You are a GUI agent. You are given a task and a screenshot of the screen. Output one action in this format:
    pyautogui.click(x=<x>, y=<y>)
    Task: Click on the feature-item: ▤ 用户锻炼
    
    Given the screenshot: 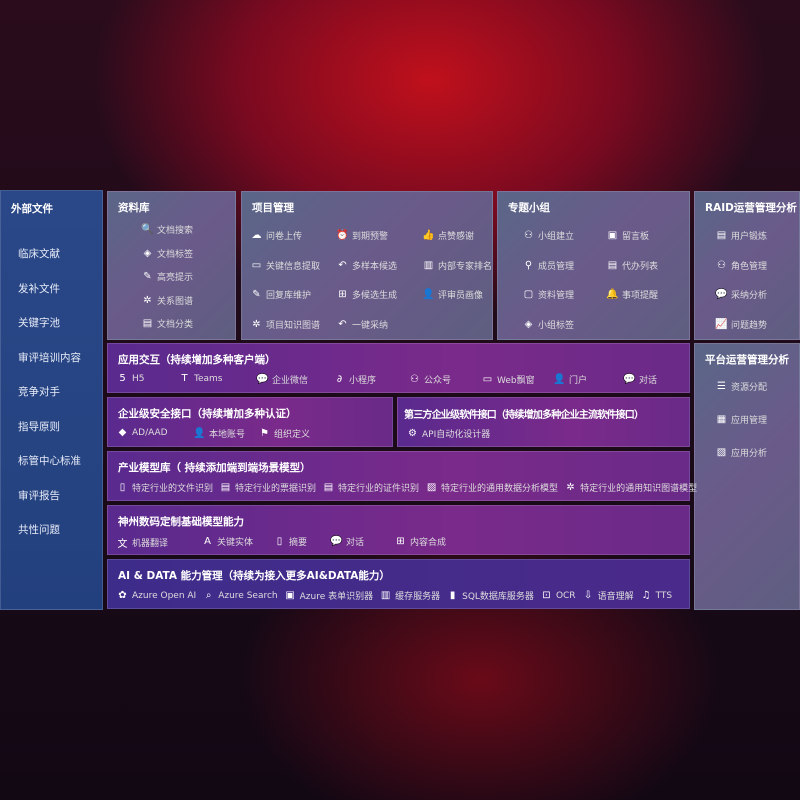 What is the action you would take?
    pyautogui.click(x=741, y=235)
    